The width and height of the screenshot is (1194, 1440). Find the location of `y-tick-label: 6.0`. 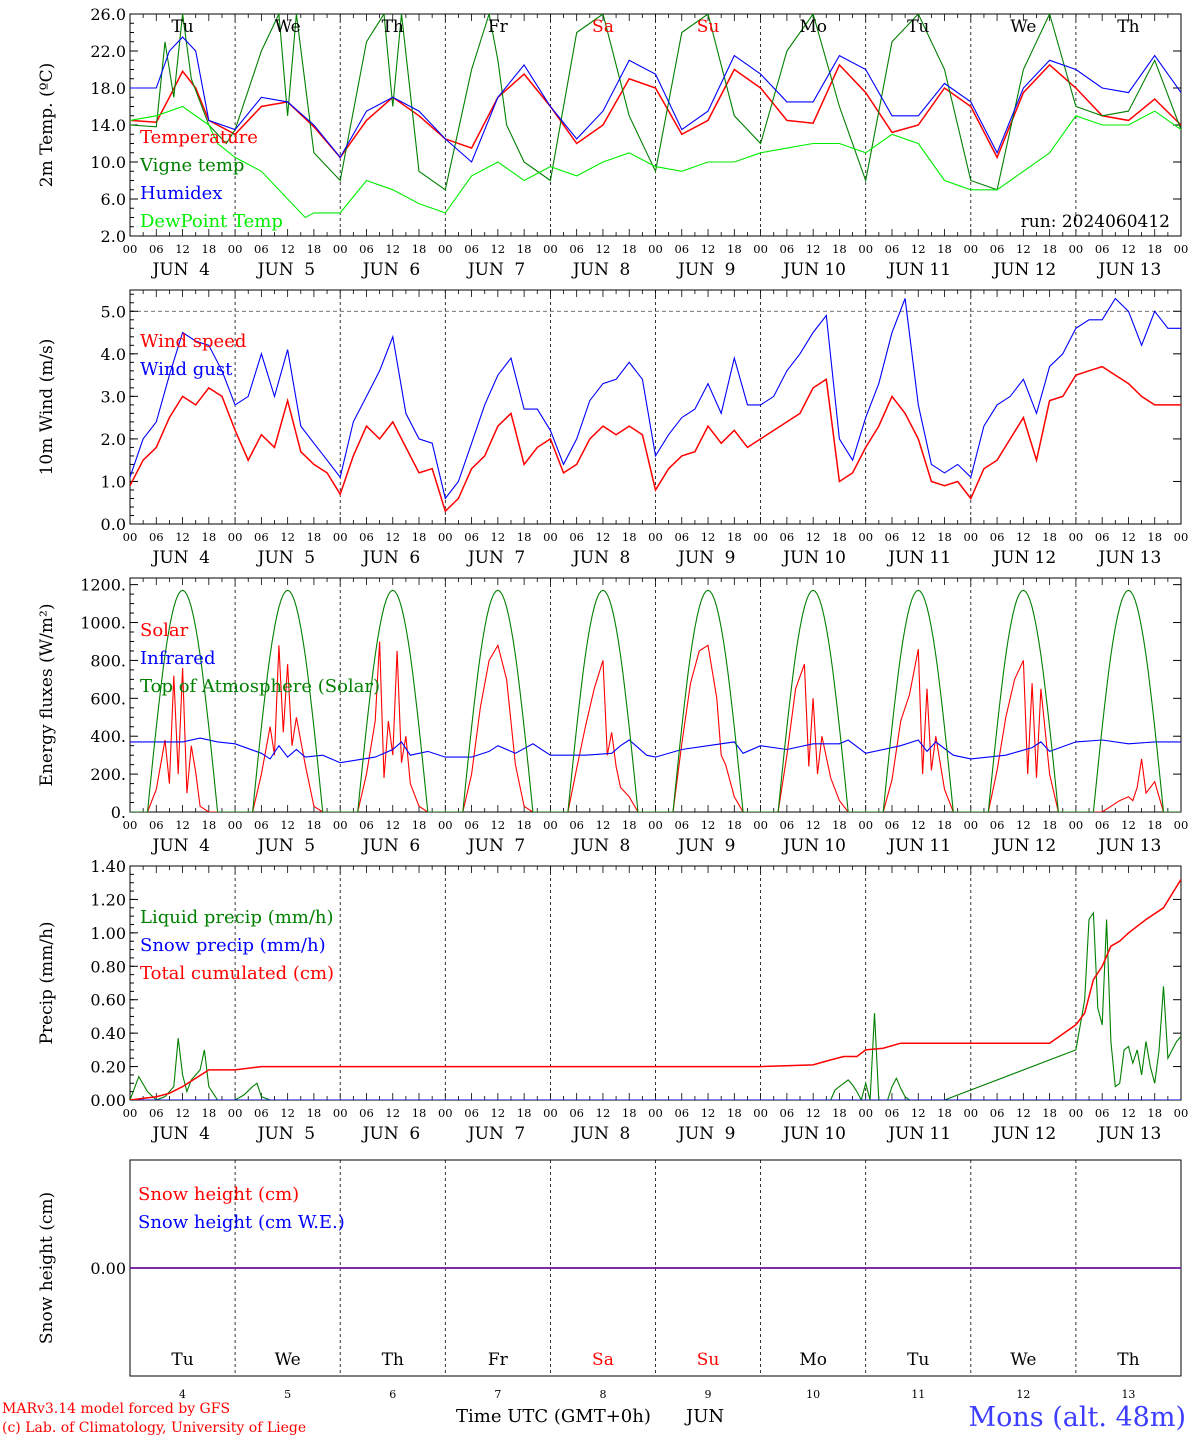

y-tick-label: 6.0 is located at coordinates (113, 199).